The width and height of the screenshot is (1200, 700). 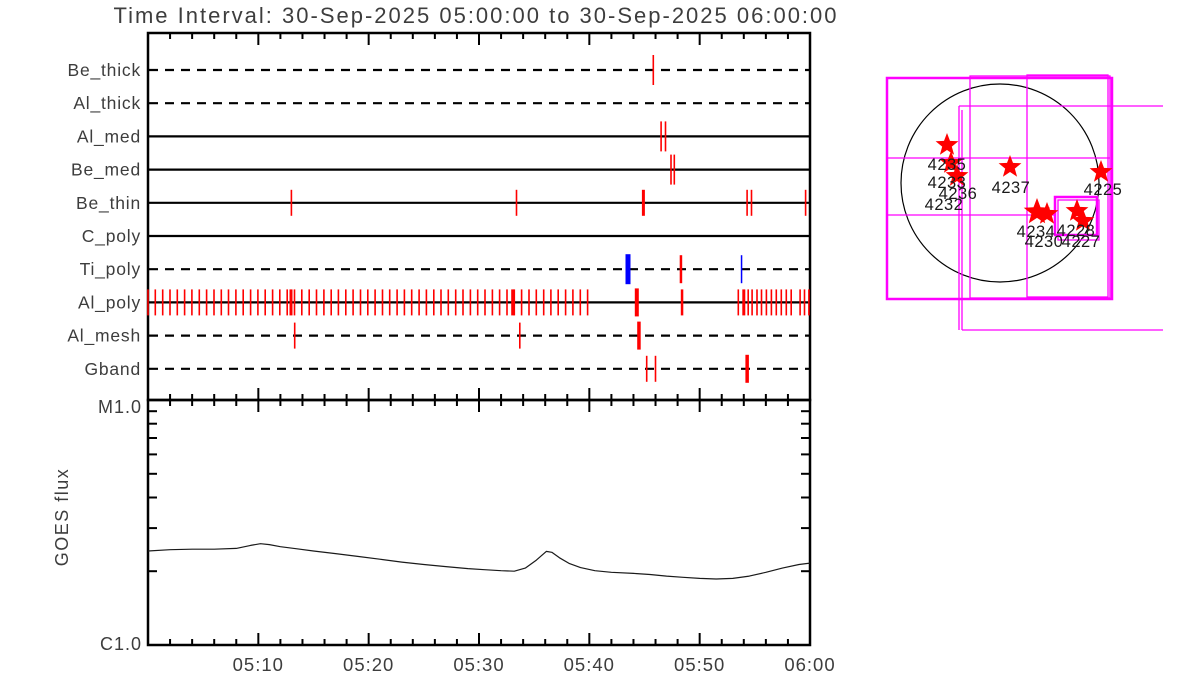 What do you see at coordinates (258, 664) in the screenshot?
I see `x-axis-time-label: 05:10` at bounding box center [258, 664].